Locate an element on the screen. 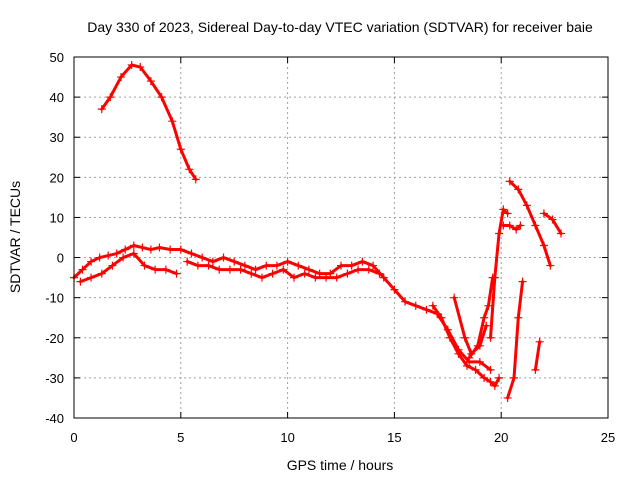 This screenshot has width=640, height=480. y-tick-label: 50 is located at coordinates (57, 57).